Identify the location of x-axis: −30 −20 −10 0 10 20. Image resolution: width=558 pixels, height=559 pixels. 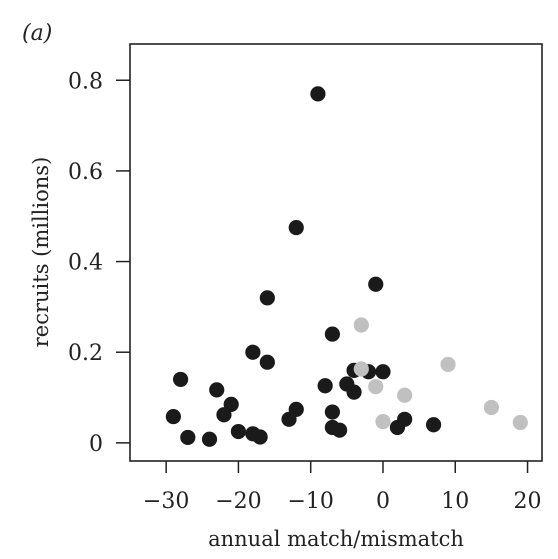
(342, 487).